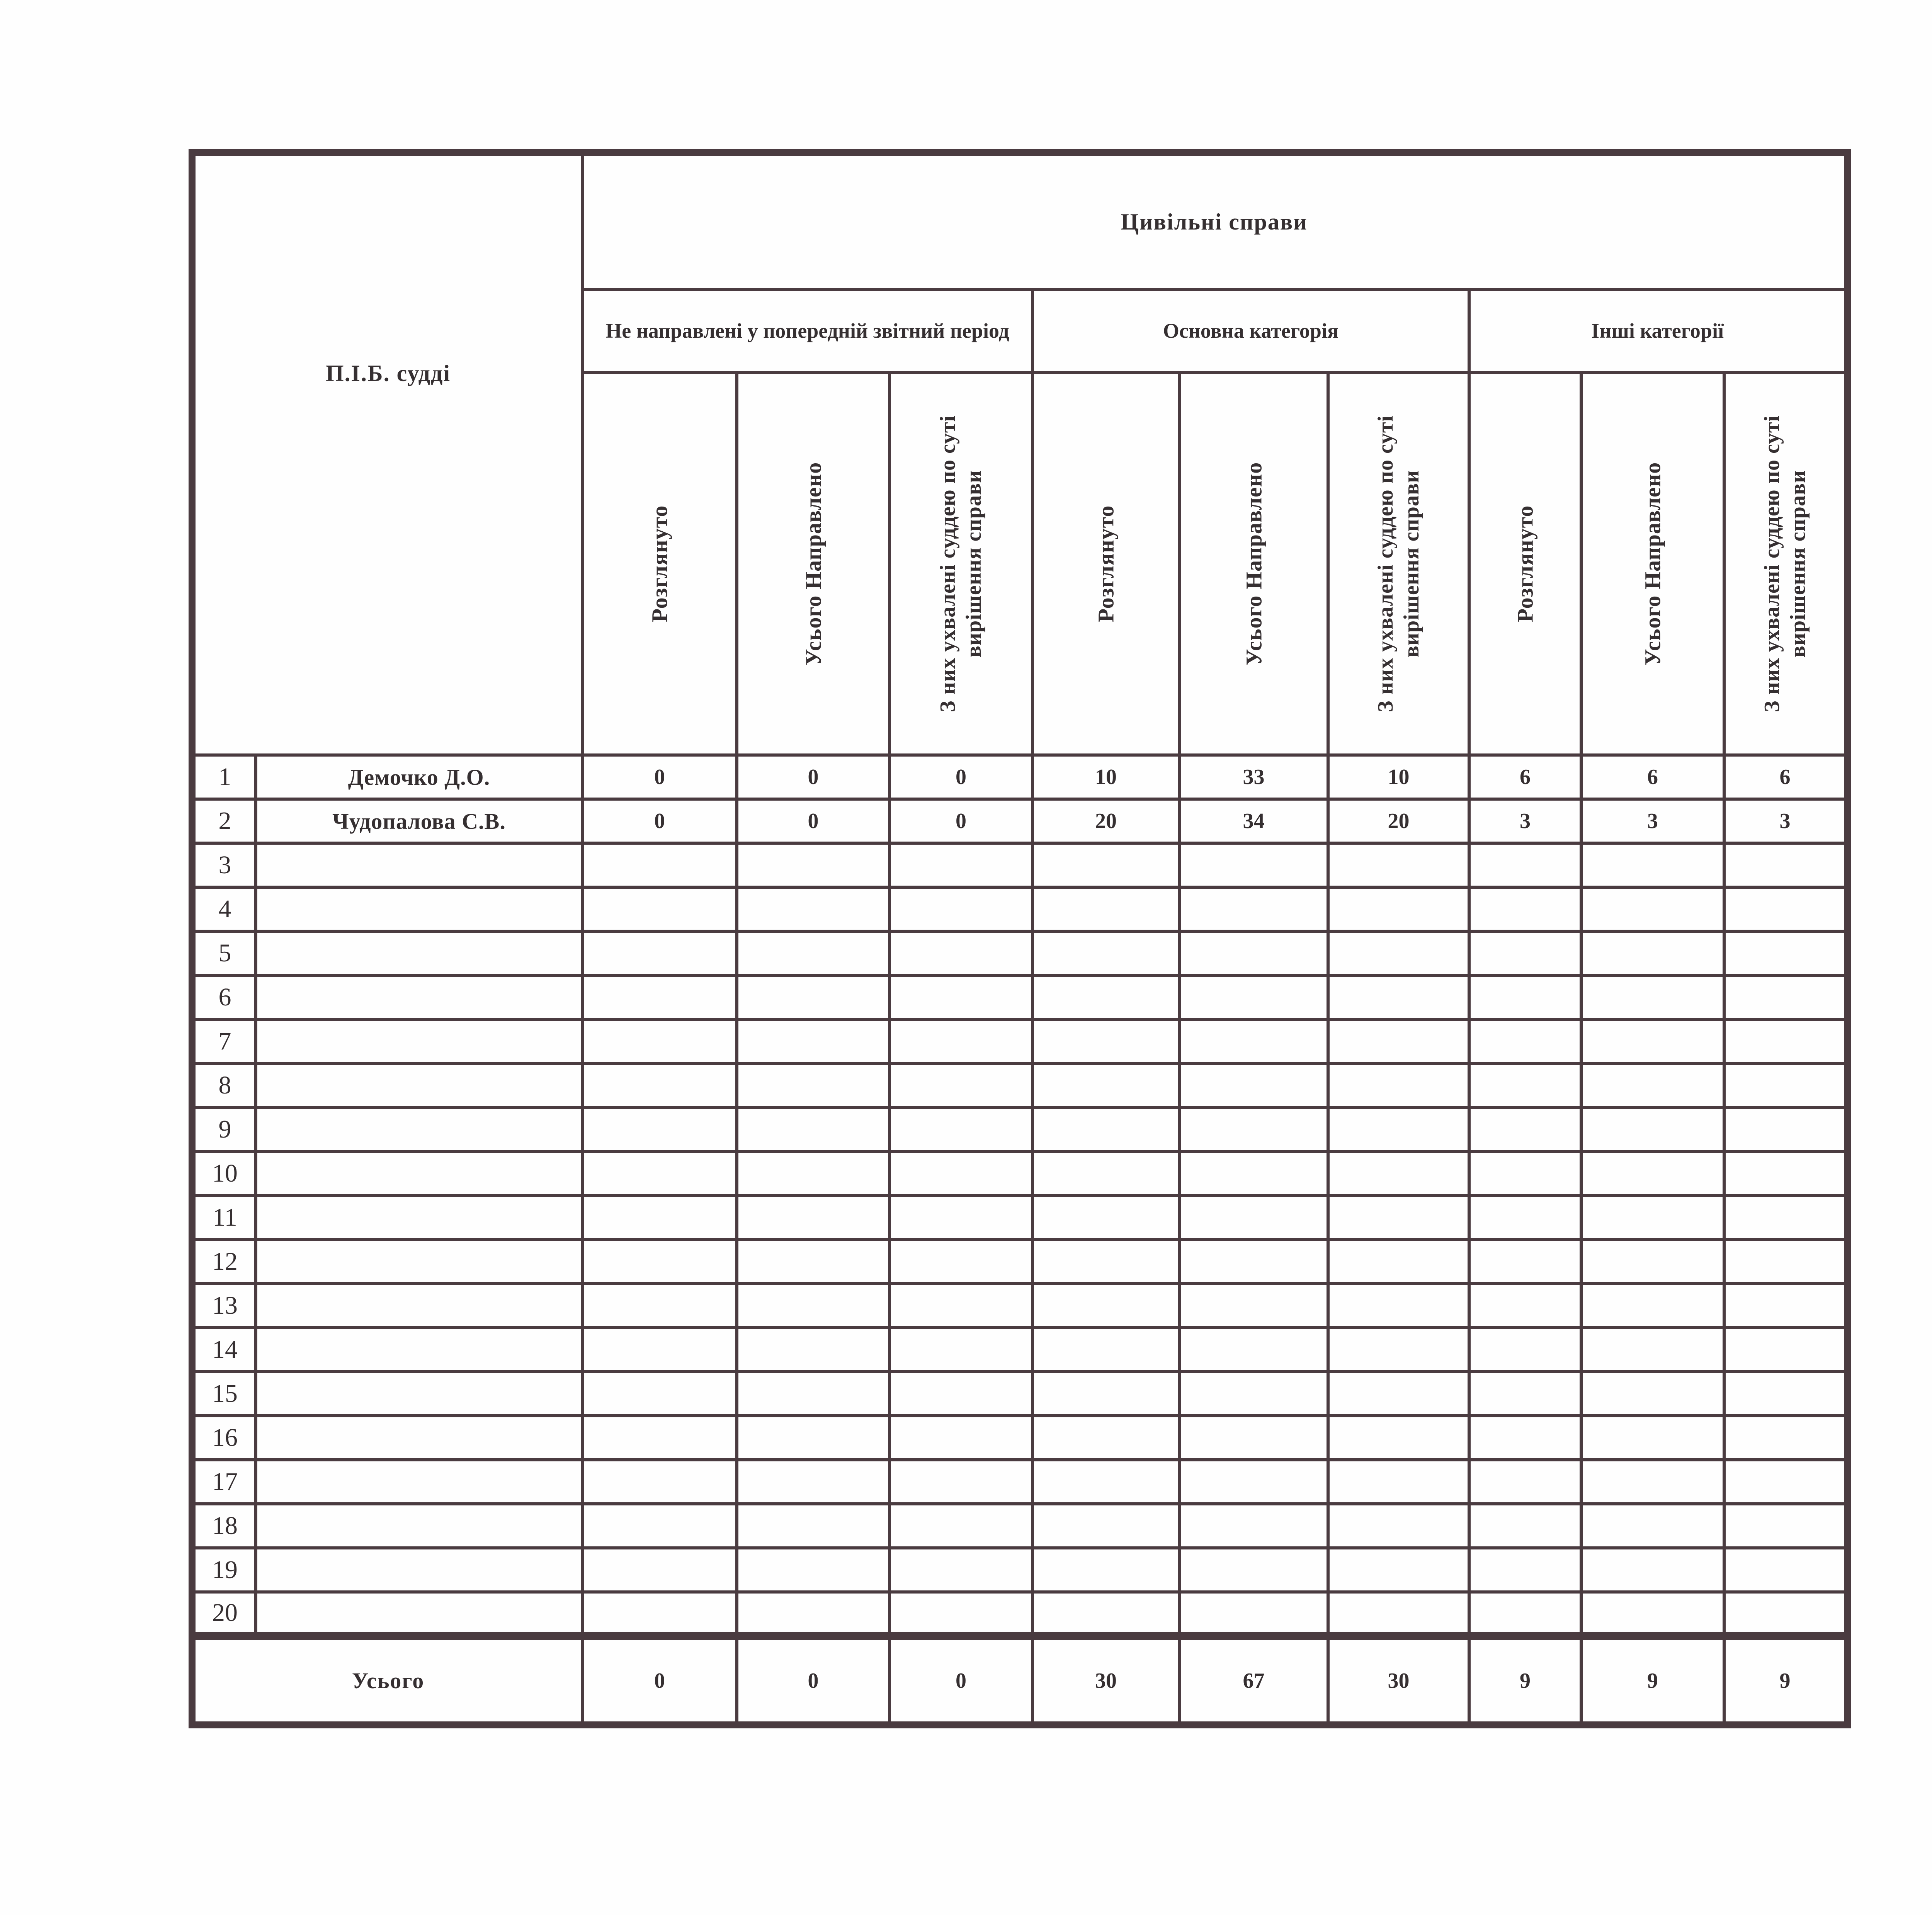 The width and height of the screenshot is (1932, 1915). I want to click on group-header-label: Інші категорії, so click(1657, 330).